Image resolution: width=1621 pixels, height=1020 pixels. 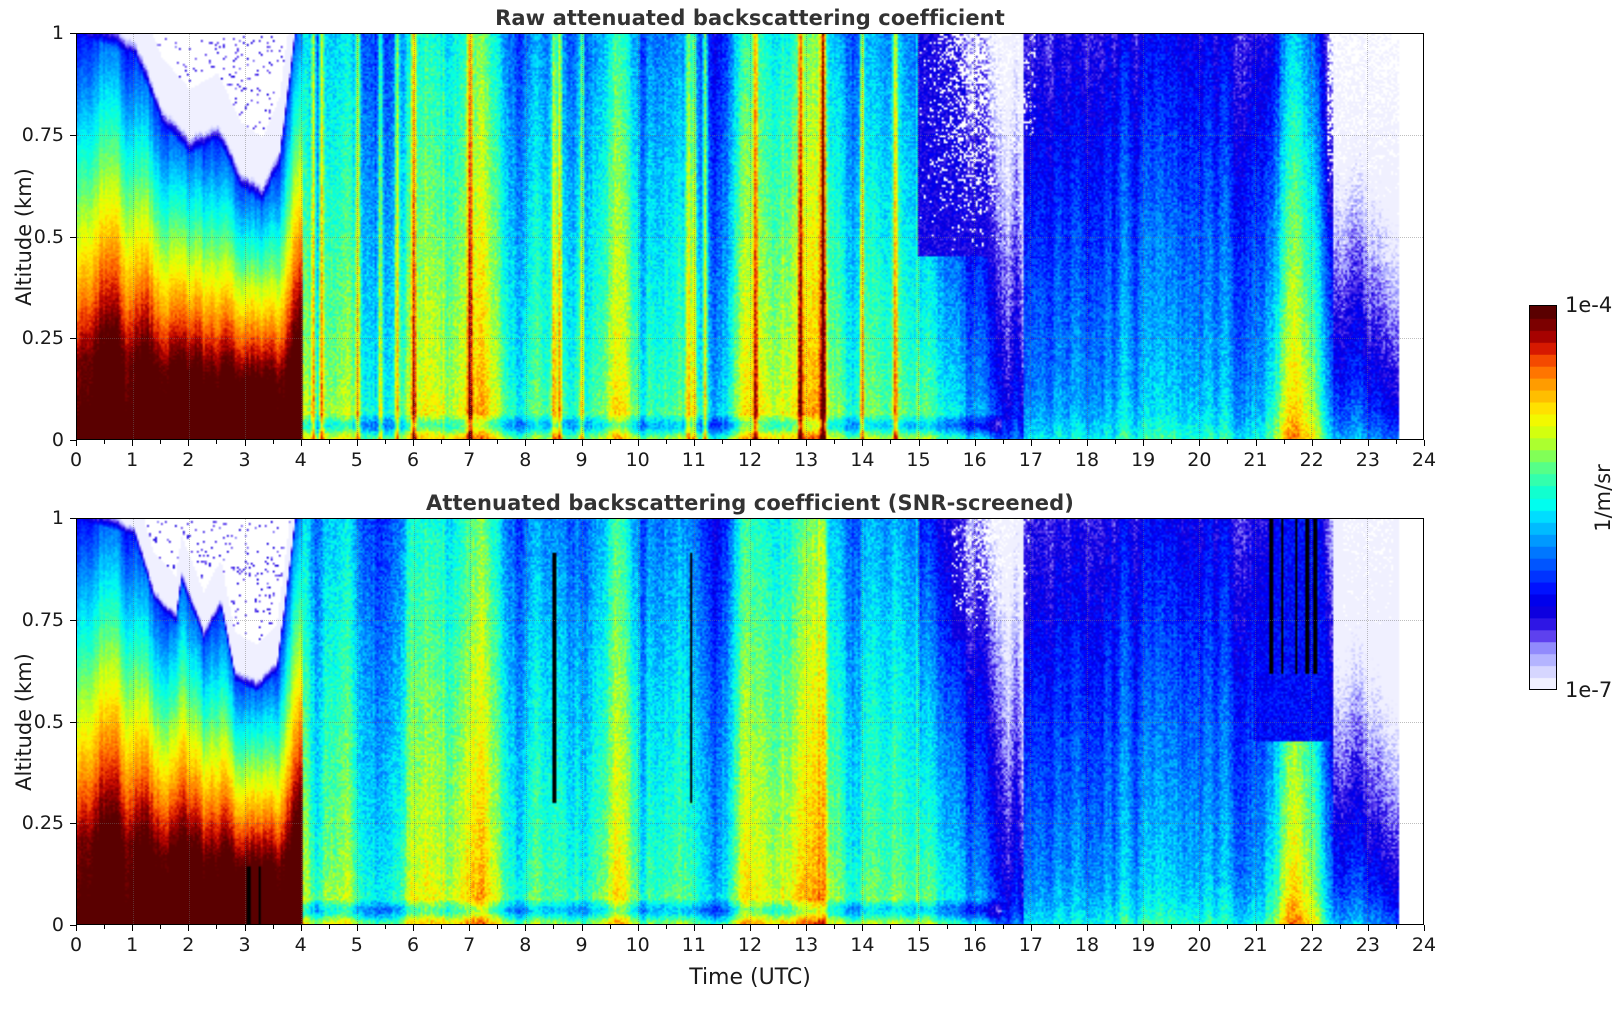 I want to click on x-ticklabel-raw-10: 10, so click(x=637, y=460).